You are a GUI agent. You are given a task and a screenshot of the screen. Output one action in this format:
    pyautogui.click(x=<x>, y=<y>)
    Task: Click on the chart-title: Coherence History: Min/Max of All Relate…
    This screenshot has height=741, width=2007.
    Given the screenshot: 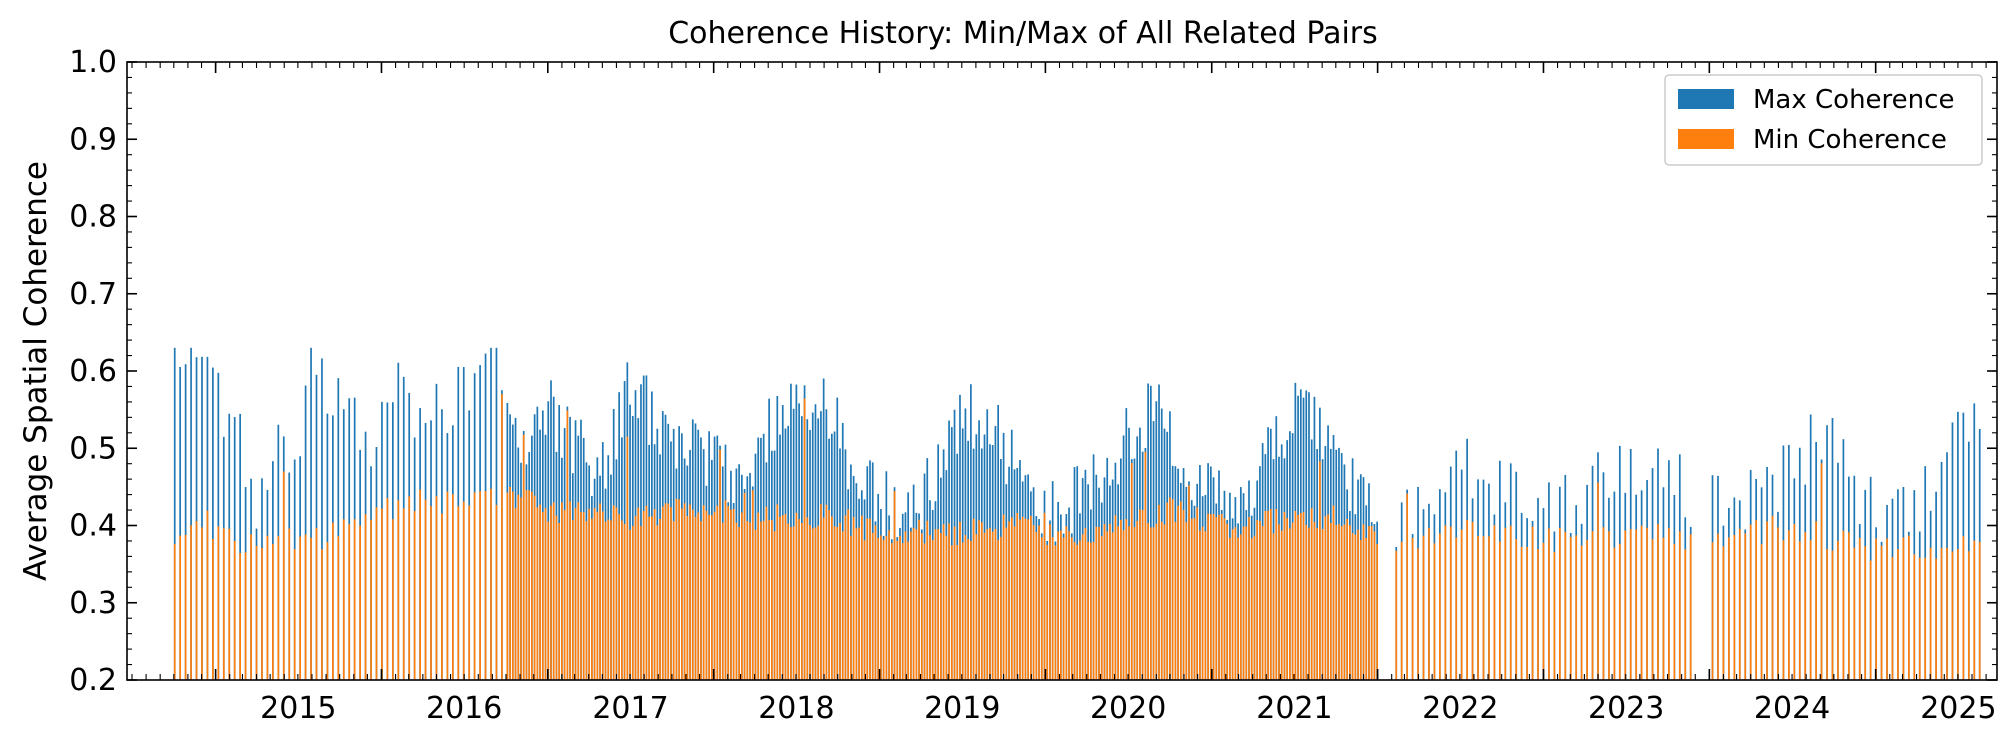 What is the action you would take?
    pyautogui.click(x=1023, y=33)
    